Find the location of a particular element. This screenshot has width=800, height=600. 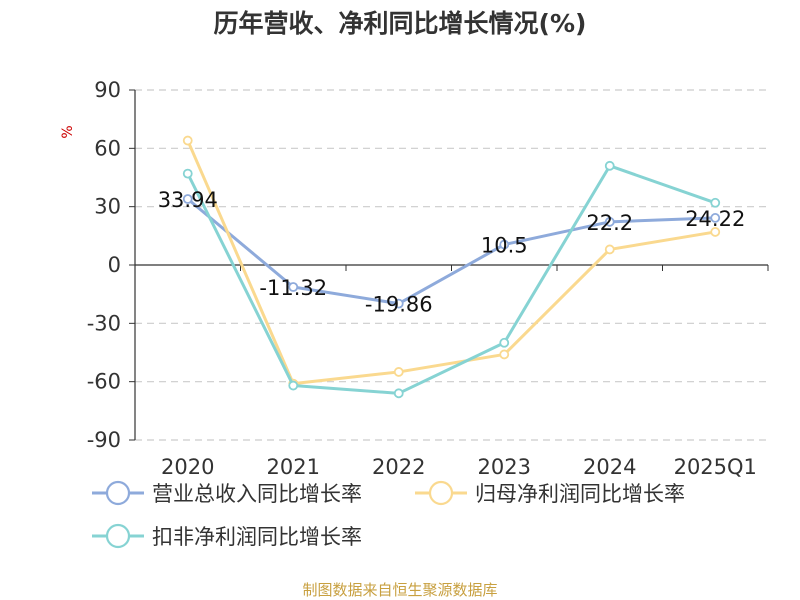

data-label: -11.32 is located at coordinates (293, 288).